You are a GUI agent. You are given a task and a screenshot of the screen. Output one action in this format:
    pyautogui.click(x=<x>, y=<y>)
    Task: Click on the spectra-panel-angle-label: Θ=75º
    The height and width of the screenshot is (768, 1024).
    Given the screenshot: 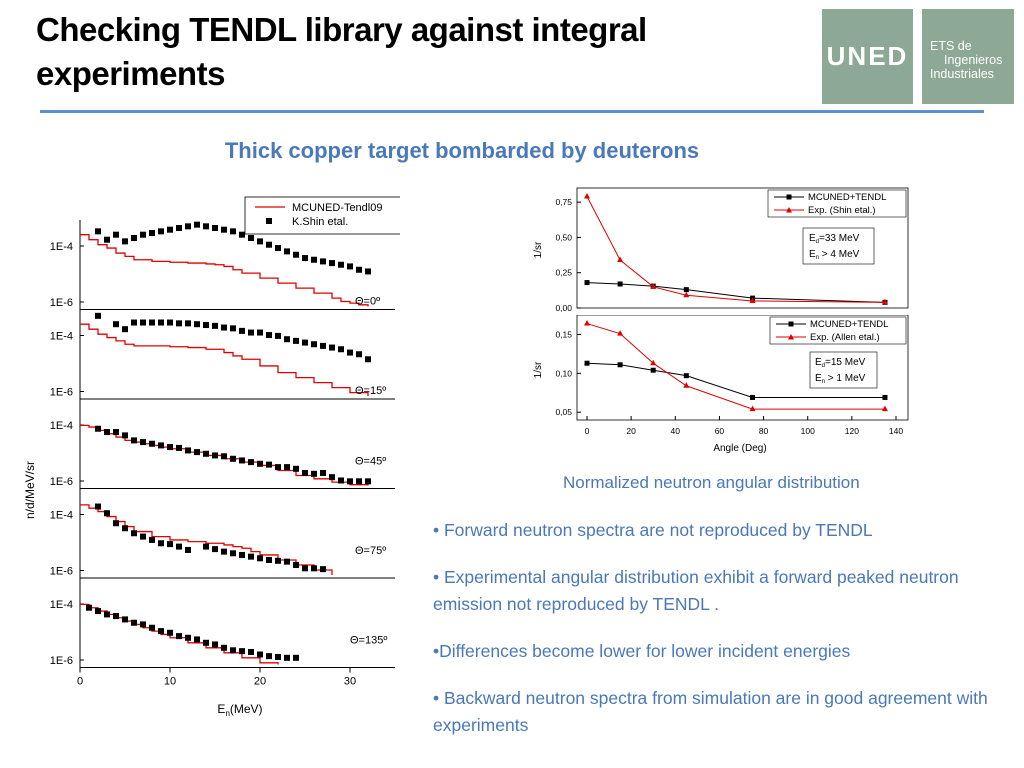 What is the action you would take?
    pyautogui.click(x=370, y=551)
    